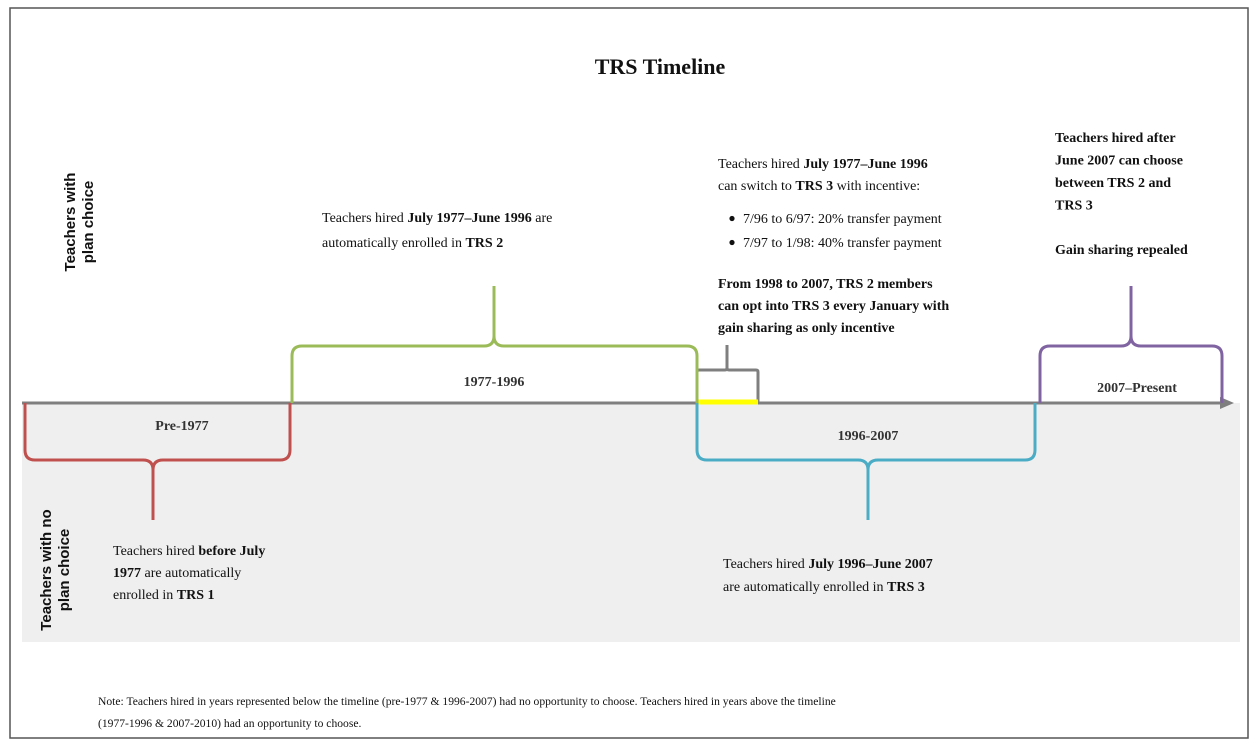 The image size is (1257, 744). What do you see at coordinates (660, 66) in the screenshot?
I see `title: TRS Timeline` at bounding box center [660, 66].